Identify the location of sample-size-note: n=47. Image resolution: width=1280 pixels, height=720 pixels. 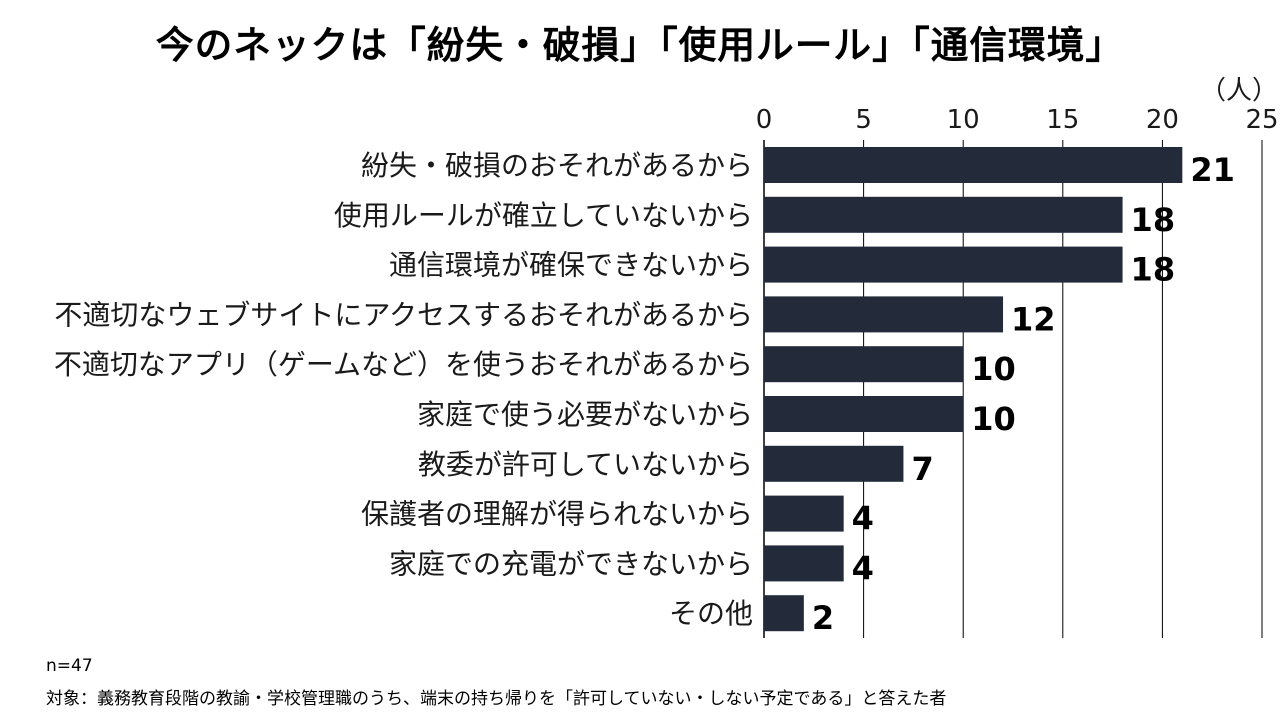
(69, 666).